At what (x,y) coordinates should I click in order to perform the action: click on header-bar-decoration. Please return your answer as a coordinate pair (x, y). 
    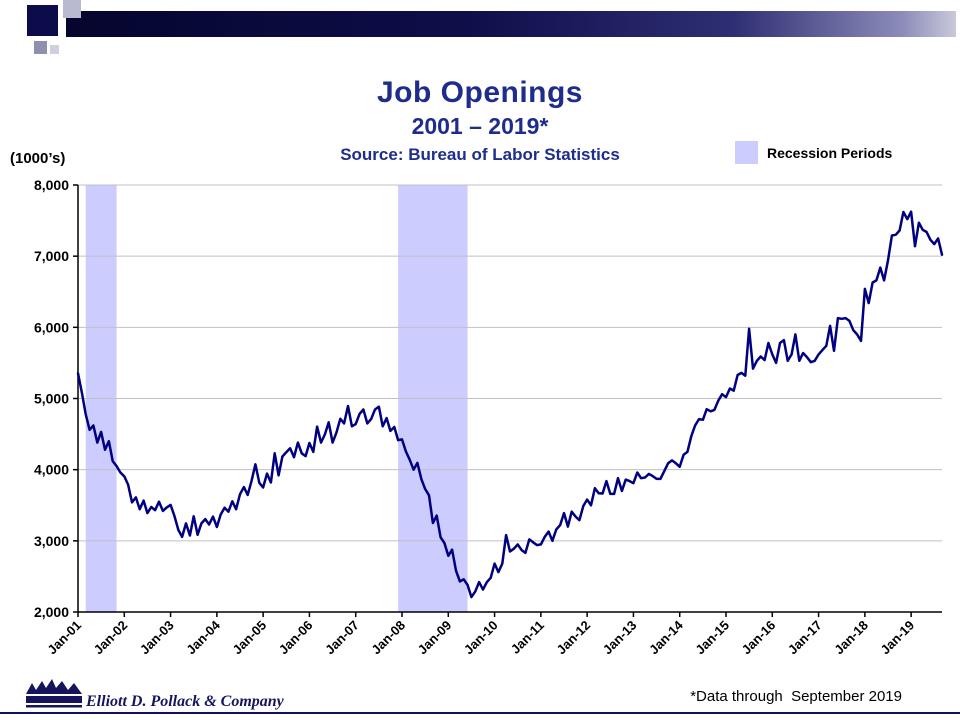
    Looking at the image, I should click on (511, 24).